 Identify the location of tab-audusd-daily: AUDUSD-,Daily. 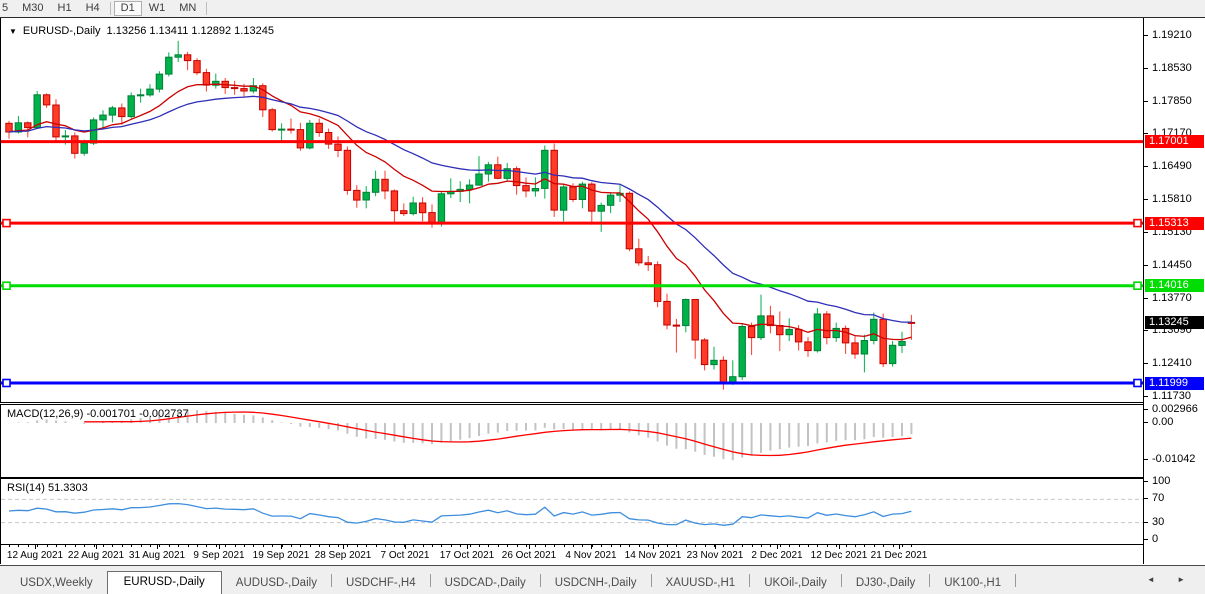
(276, 583).